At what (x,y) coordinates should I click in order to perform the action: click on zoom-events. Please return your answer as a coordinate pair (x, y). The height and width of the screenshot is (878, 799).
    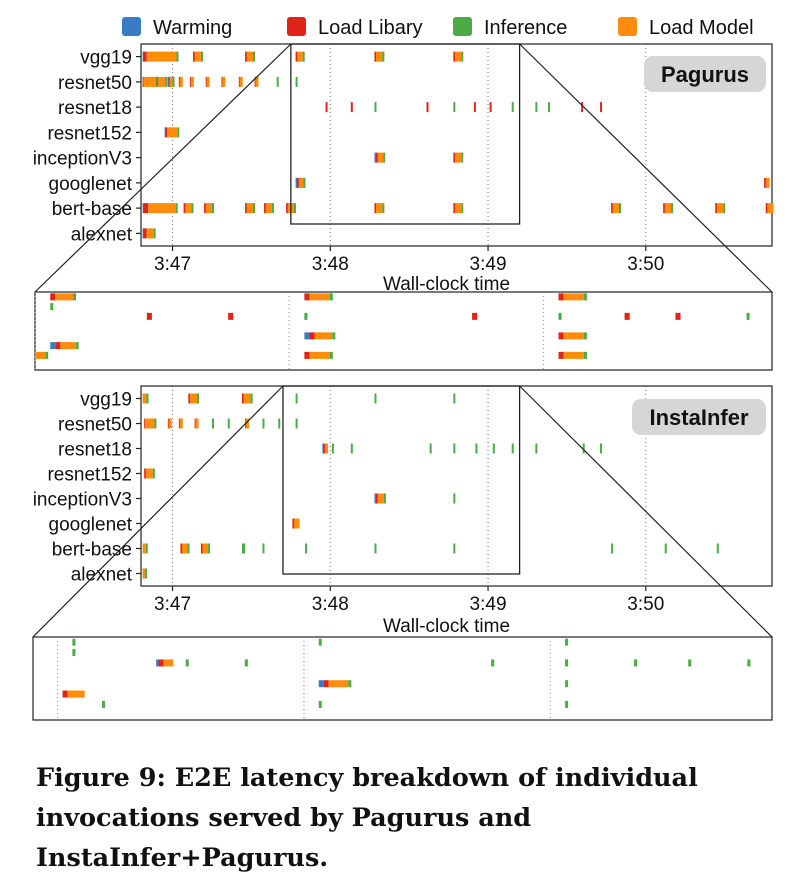
    Looking at the image, I should click on (392, 326).